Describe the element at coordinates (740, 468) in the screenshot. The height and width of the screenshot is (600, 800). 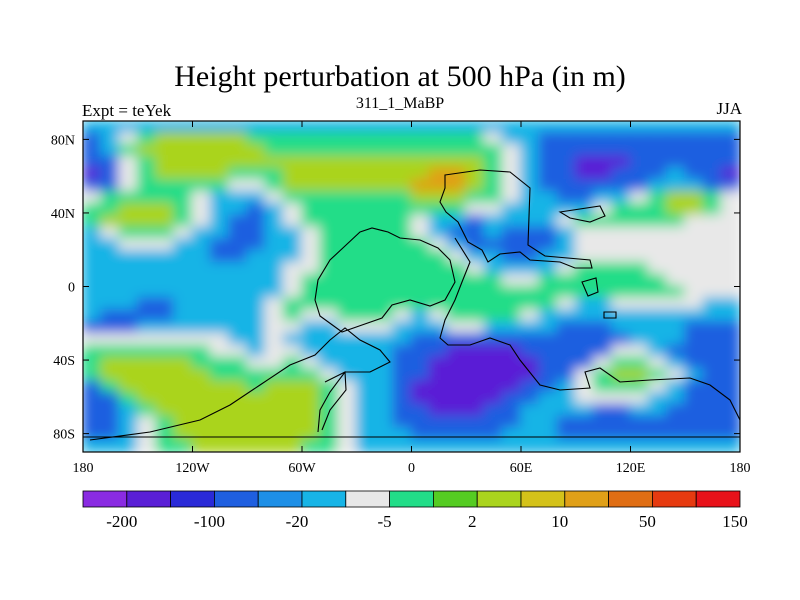
I see `x-tick-label: 180` at that location.